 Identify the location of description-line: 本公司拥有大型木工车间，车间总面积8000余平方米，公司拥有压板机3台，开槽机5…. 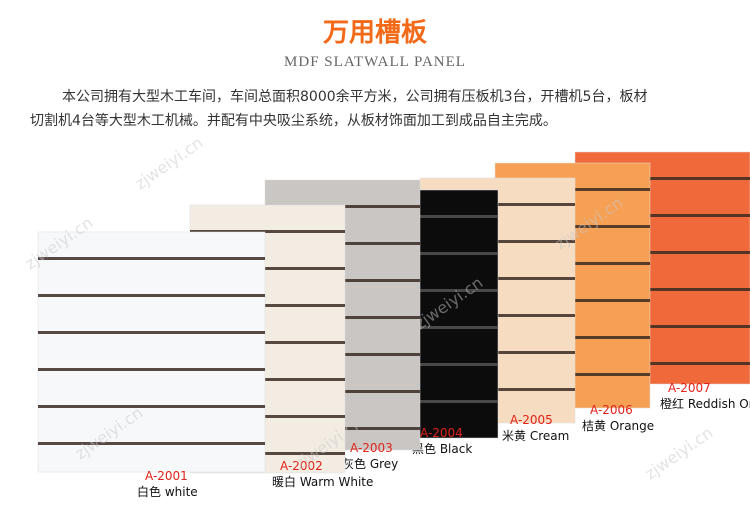
(355, 97).